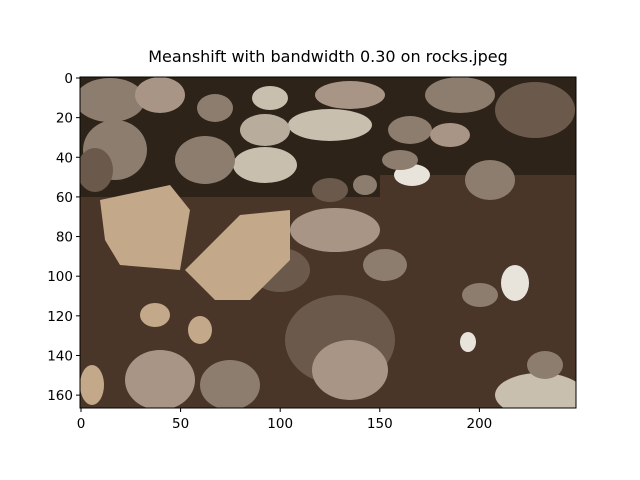  I want to click on y-tick-label: 60, so click(64, 198).